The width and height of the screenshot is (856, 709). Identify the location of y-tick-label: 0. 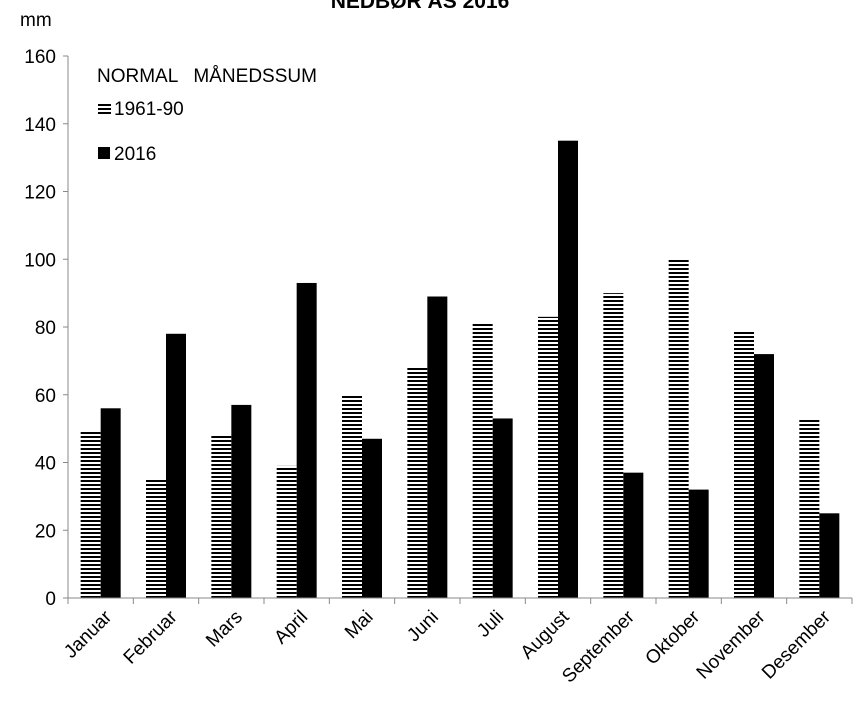
(50, 599).